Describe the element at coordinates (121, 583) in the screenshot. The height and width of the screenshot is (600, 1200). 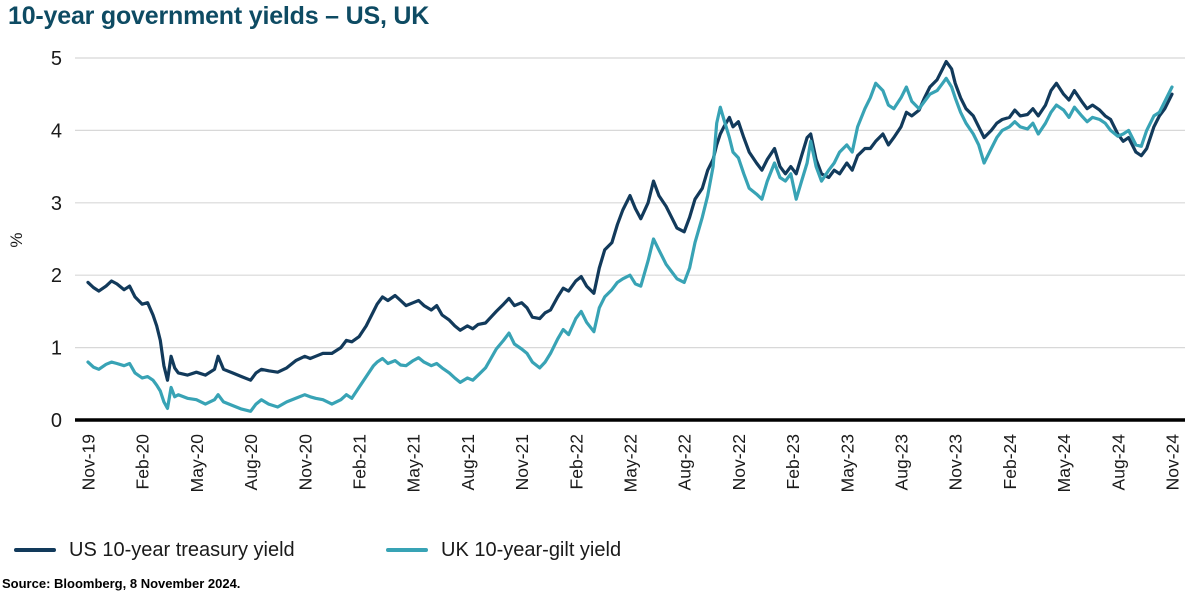
I see `source-note: Source: Bloomberg, 8 November 2024.` at that location.